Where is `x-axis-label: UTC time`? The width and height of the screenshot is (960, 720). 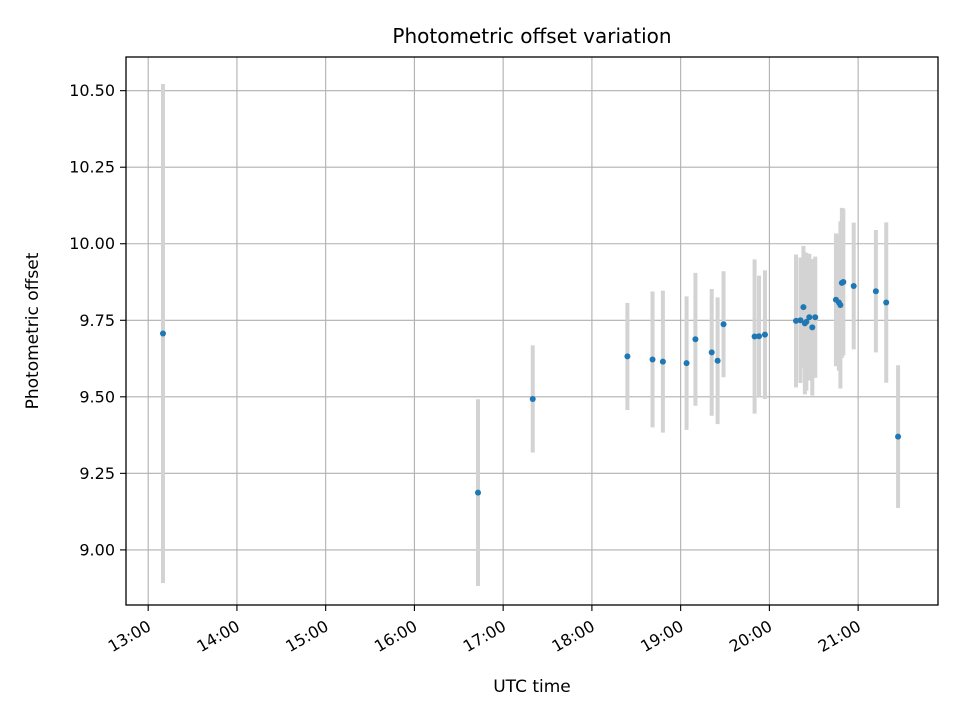
x-axis-label: UTC time is located at coordinates (532, 687).